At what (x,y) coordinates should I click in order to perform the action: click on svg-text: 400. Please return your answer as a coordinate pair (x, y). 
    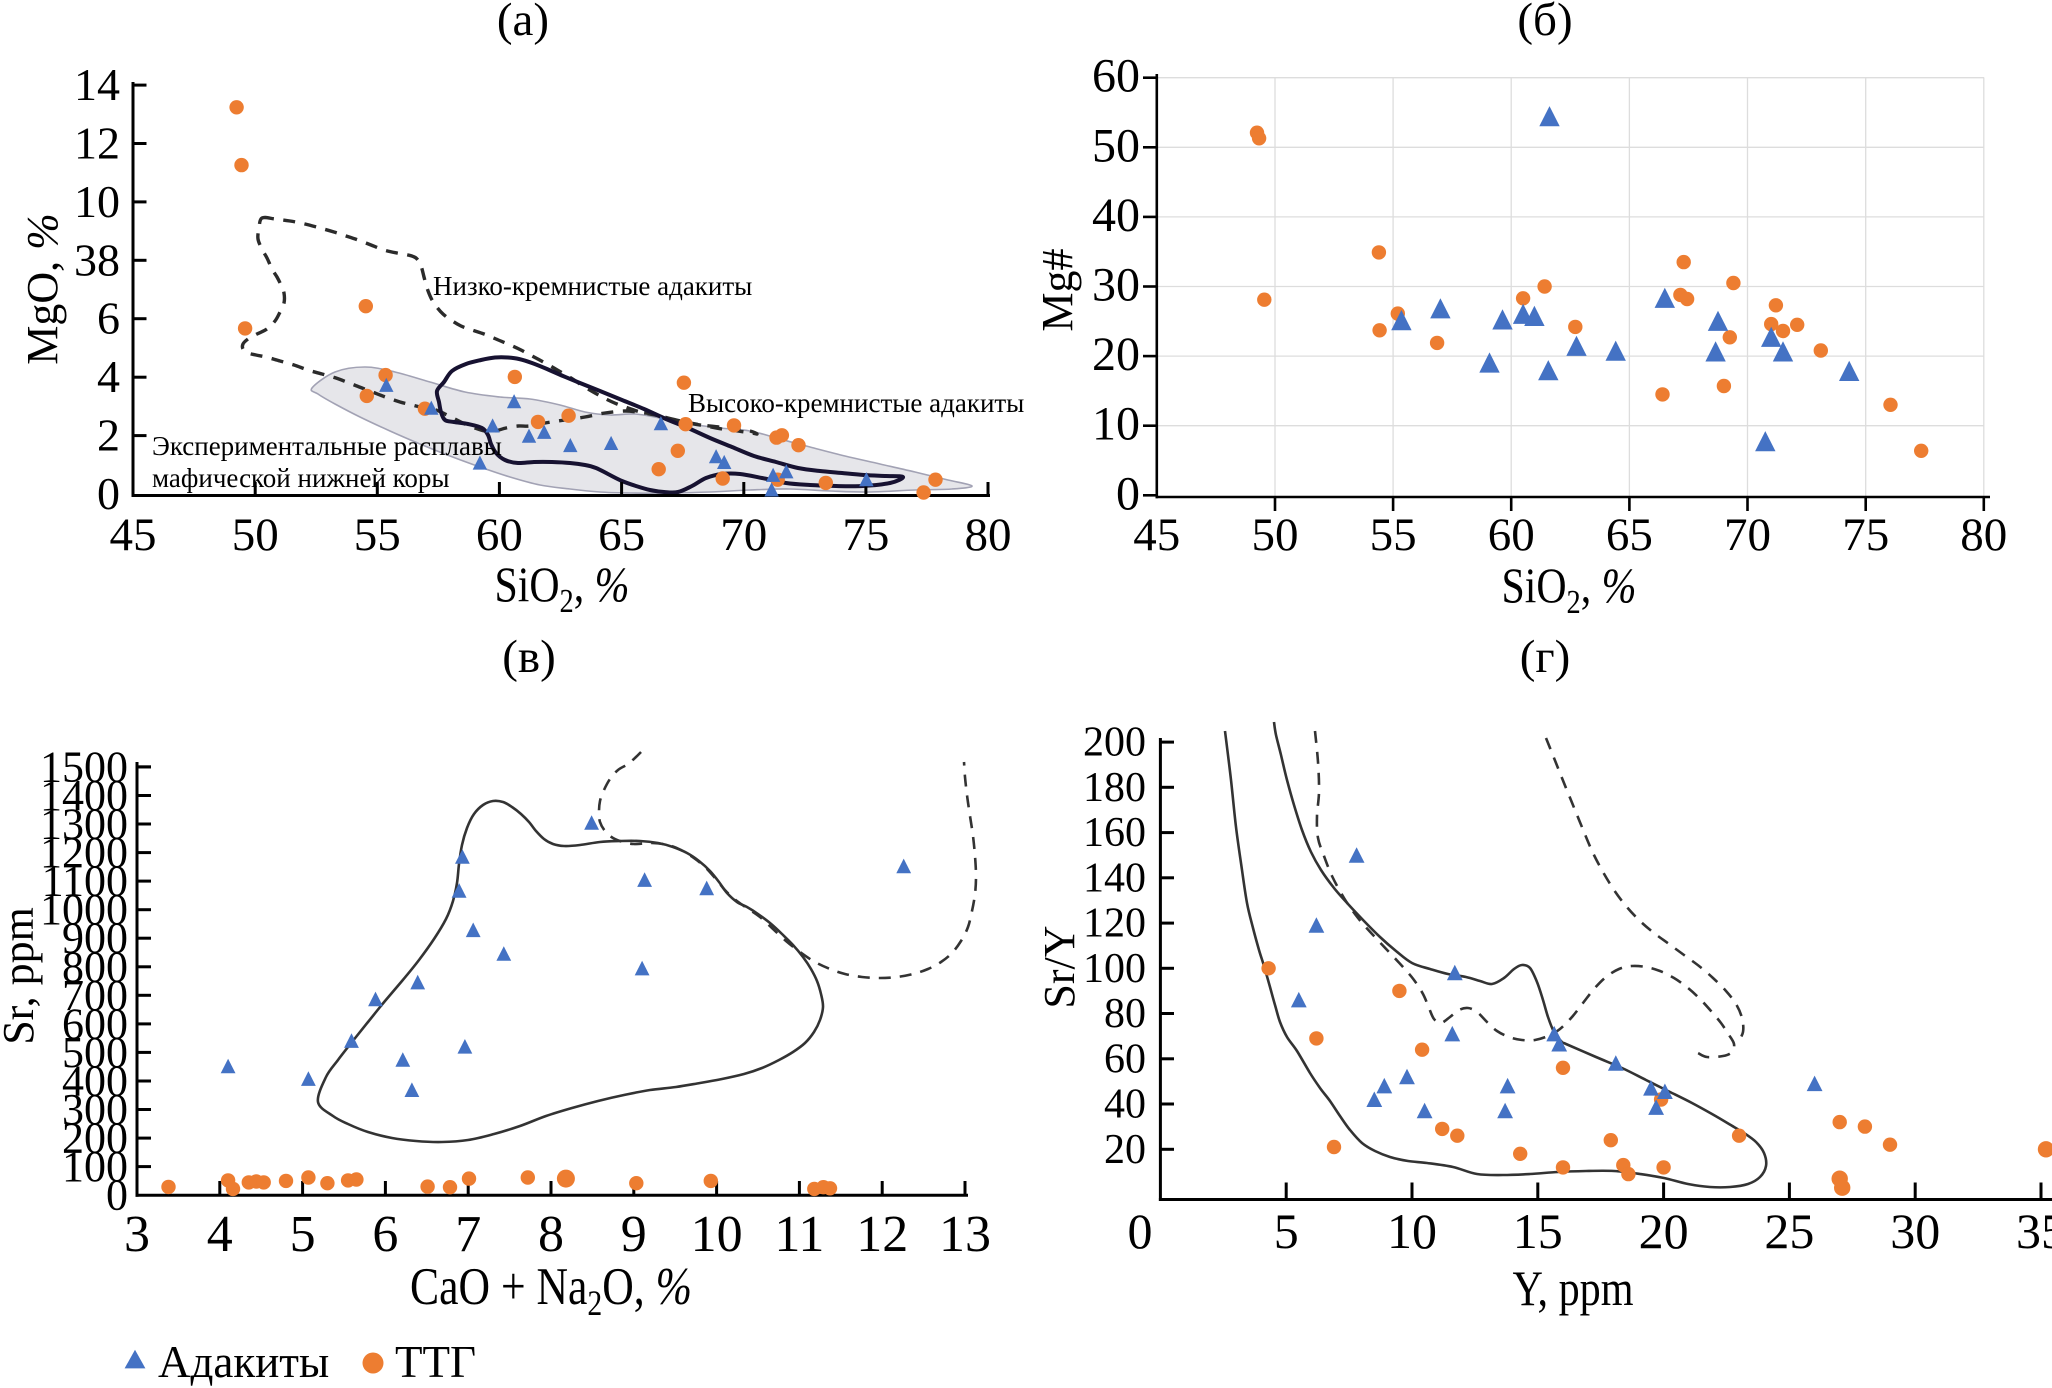
    Looking at the image, I should click on (95, 1081).